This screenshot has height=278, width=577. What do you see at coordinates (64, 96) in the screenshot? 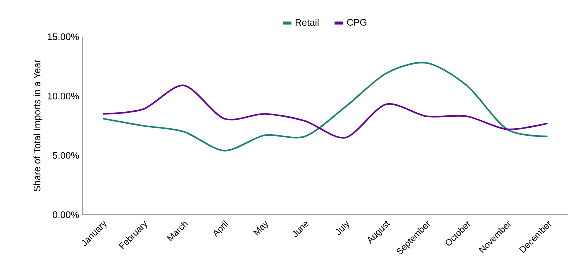
I see `y-tick-label: 10.00%` at bounding box center [64, 96].